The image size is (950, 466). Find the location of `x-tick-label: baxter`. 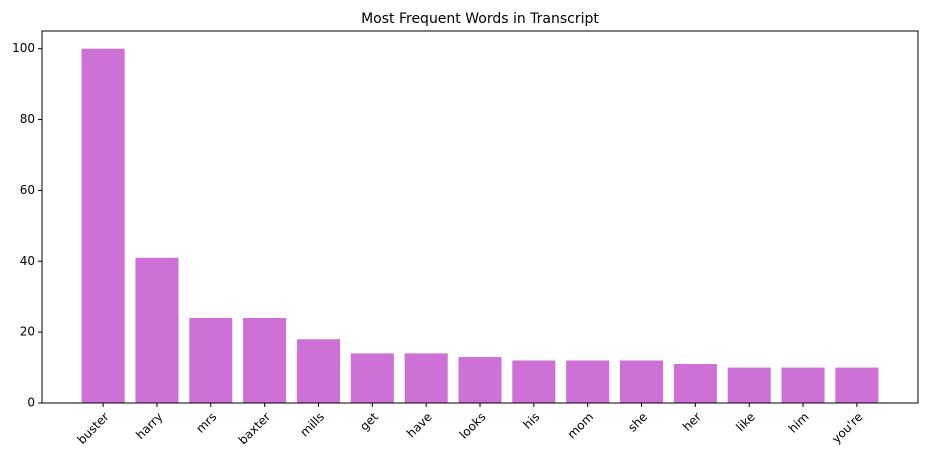

x-tick-label: baxter is located at coordinates (255, 429).